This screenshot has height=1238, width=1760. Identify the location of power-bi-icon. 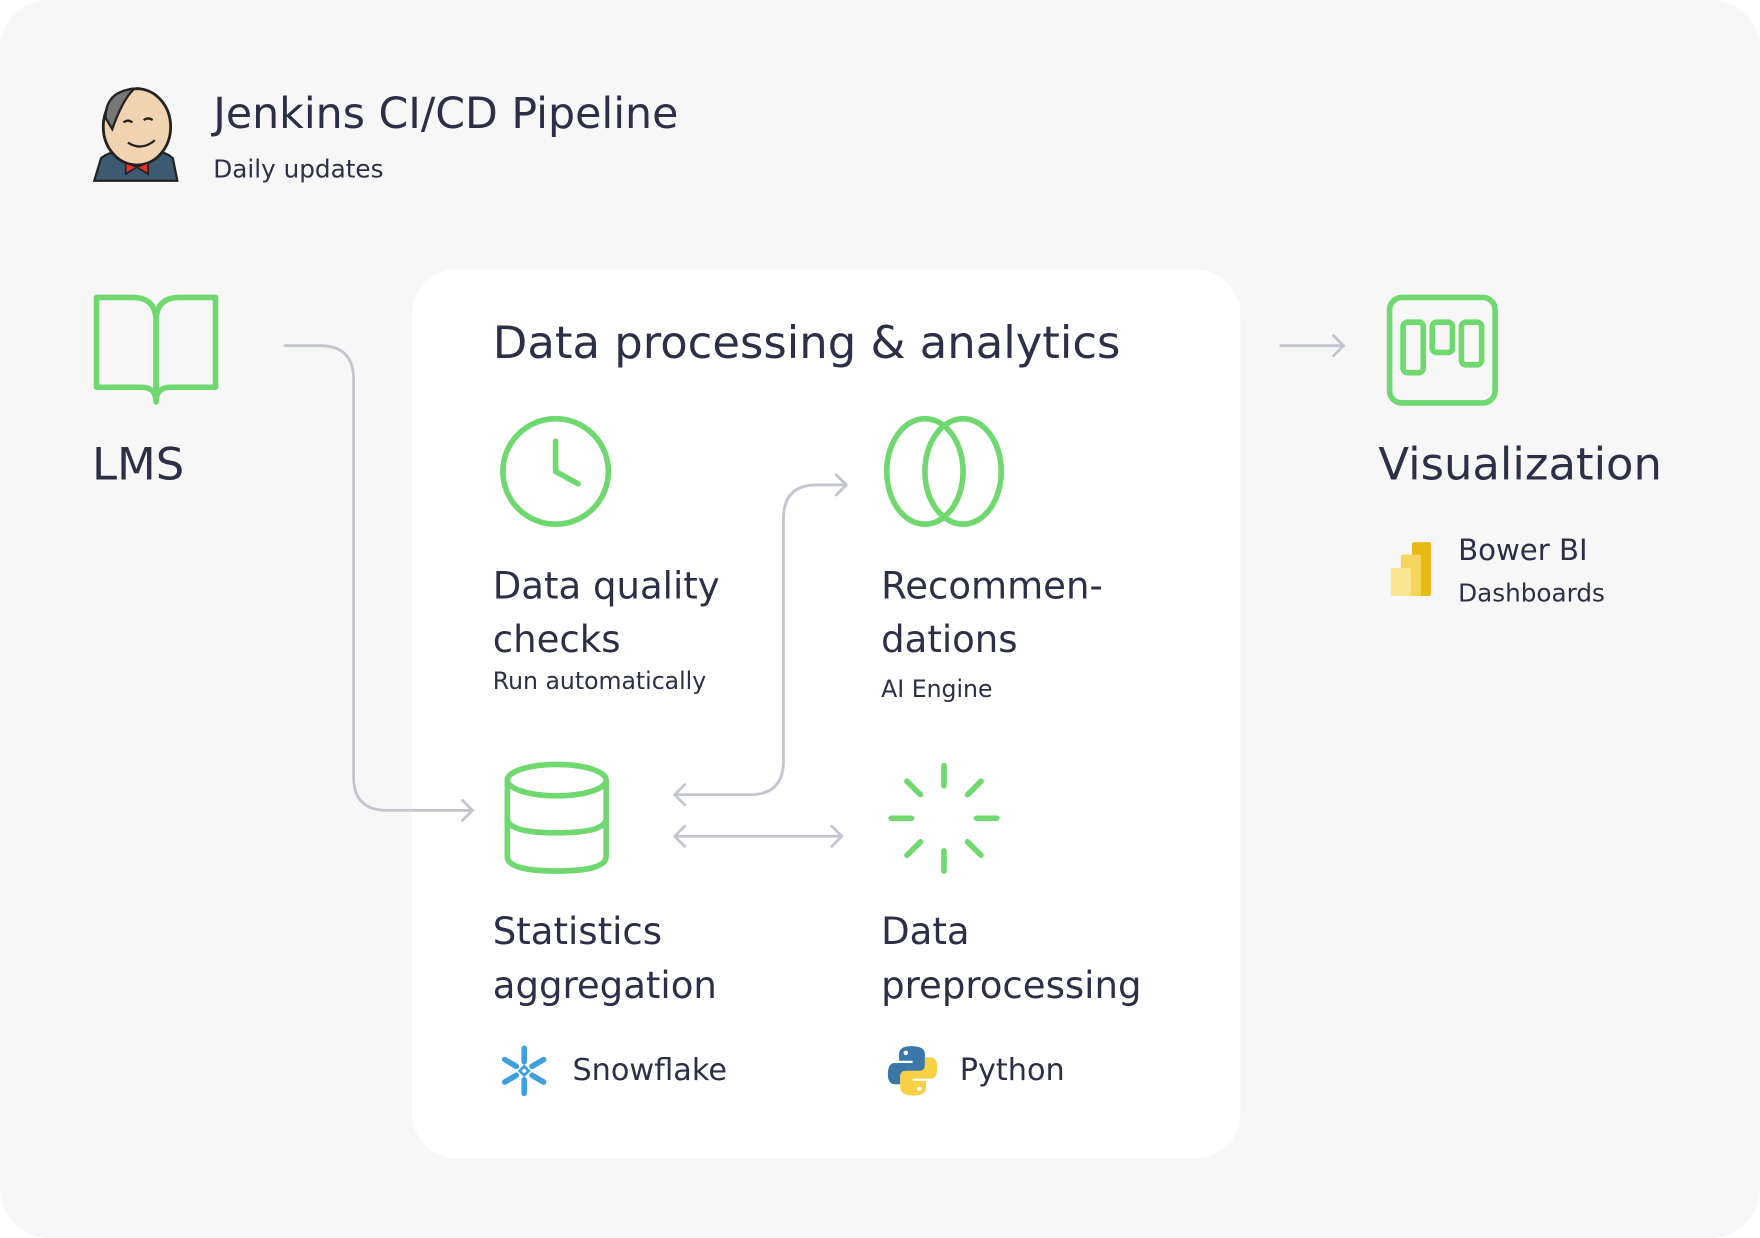
(1411, 569).